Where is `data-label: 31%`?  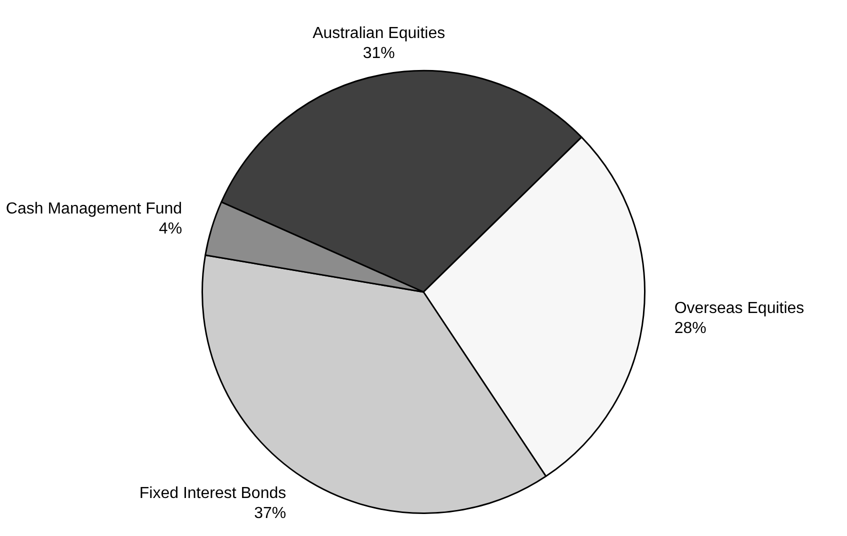
data-label: 31% is located at coordinates (378, 53).